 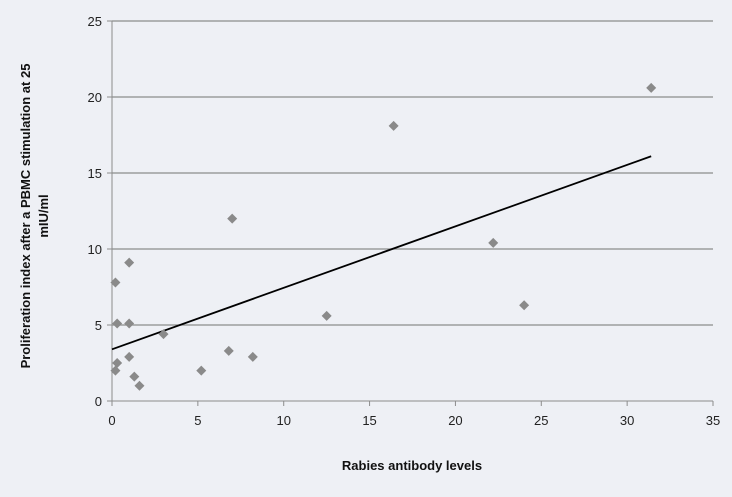 I want to click on x-tick-label: 5, so click(x=197, y=420).